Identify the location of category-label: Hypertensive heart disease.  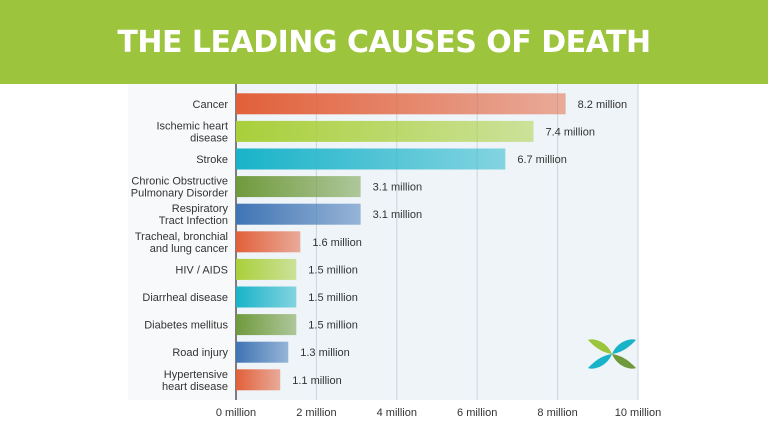
(195, 381).